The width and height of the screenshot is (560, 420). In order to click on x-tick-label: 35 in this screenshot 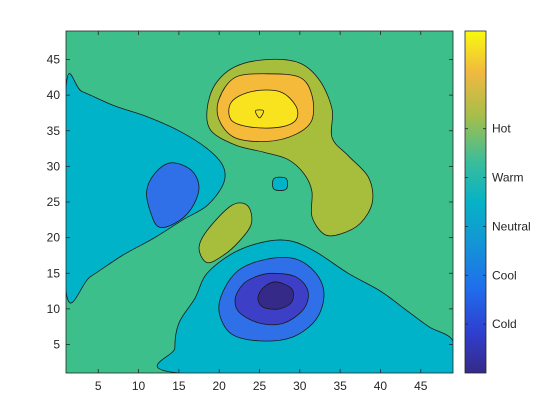, I will do `click(340, 386)`.